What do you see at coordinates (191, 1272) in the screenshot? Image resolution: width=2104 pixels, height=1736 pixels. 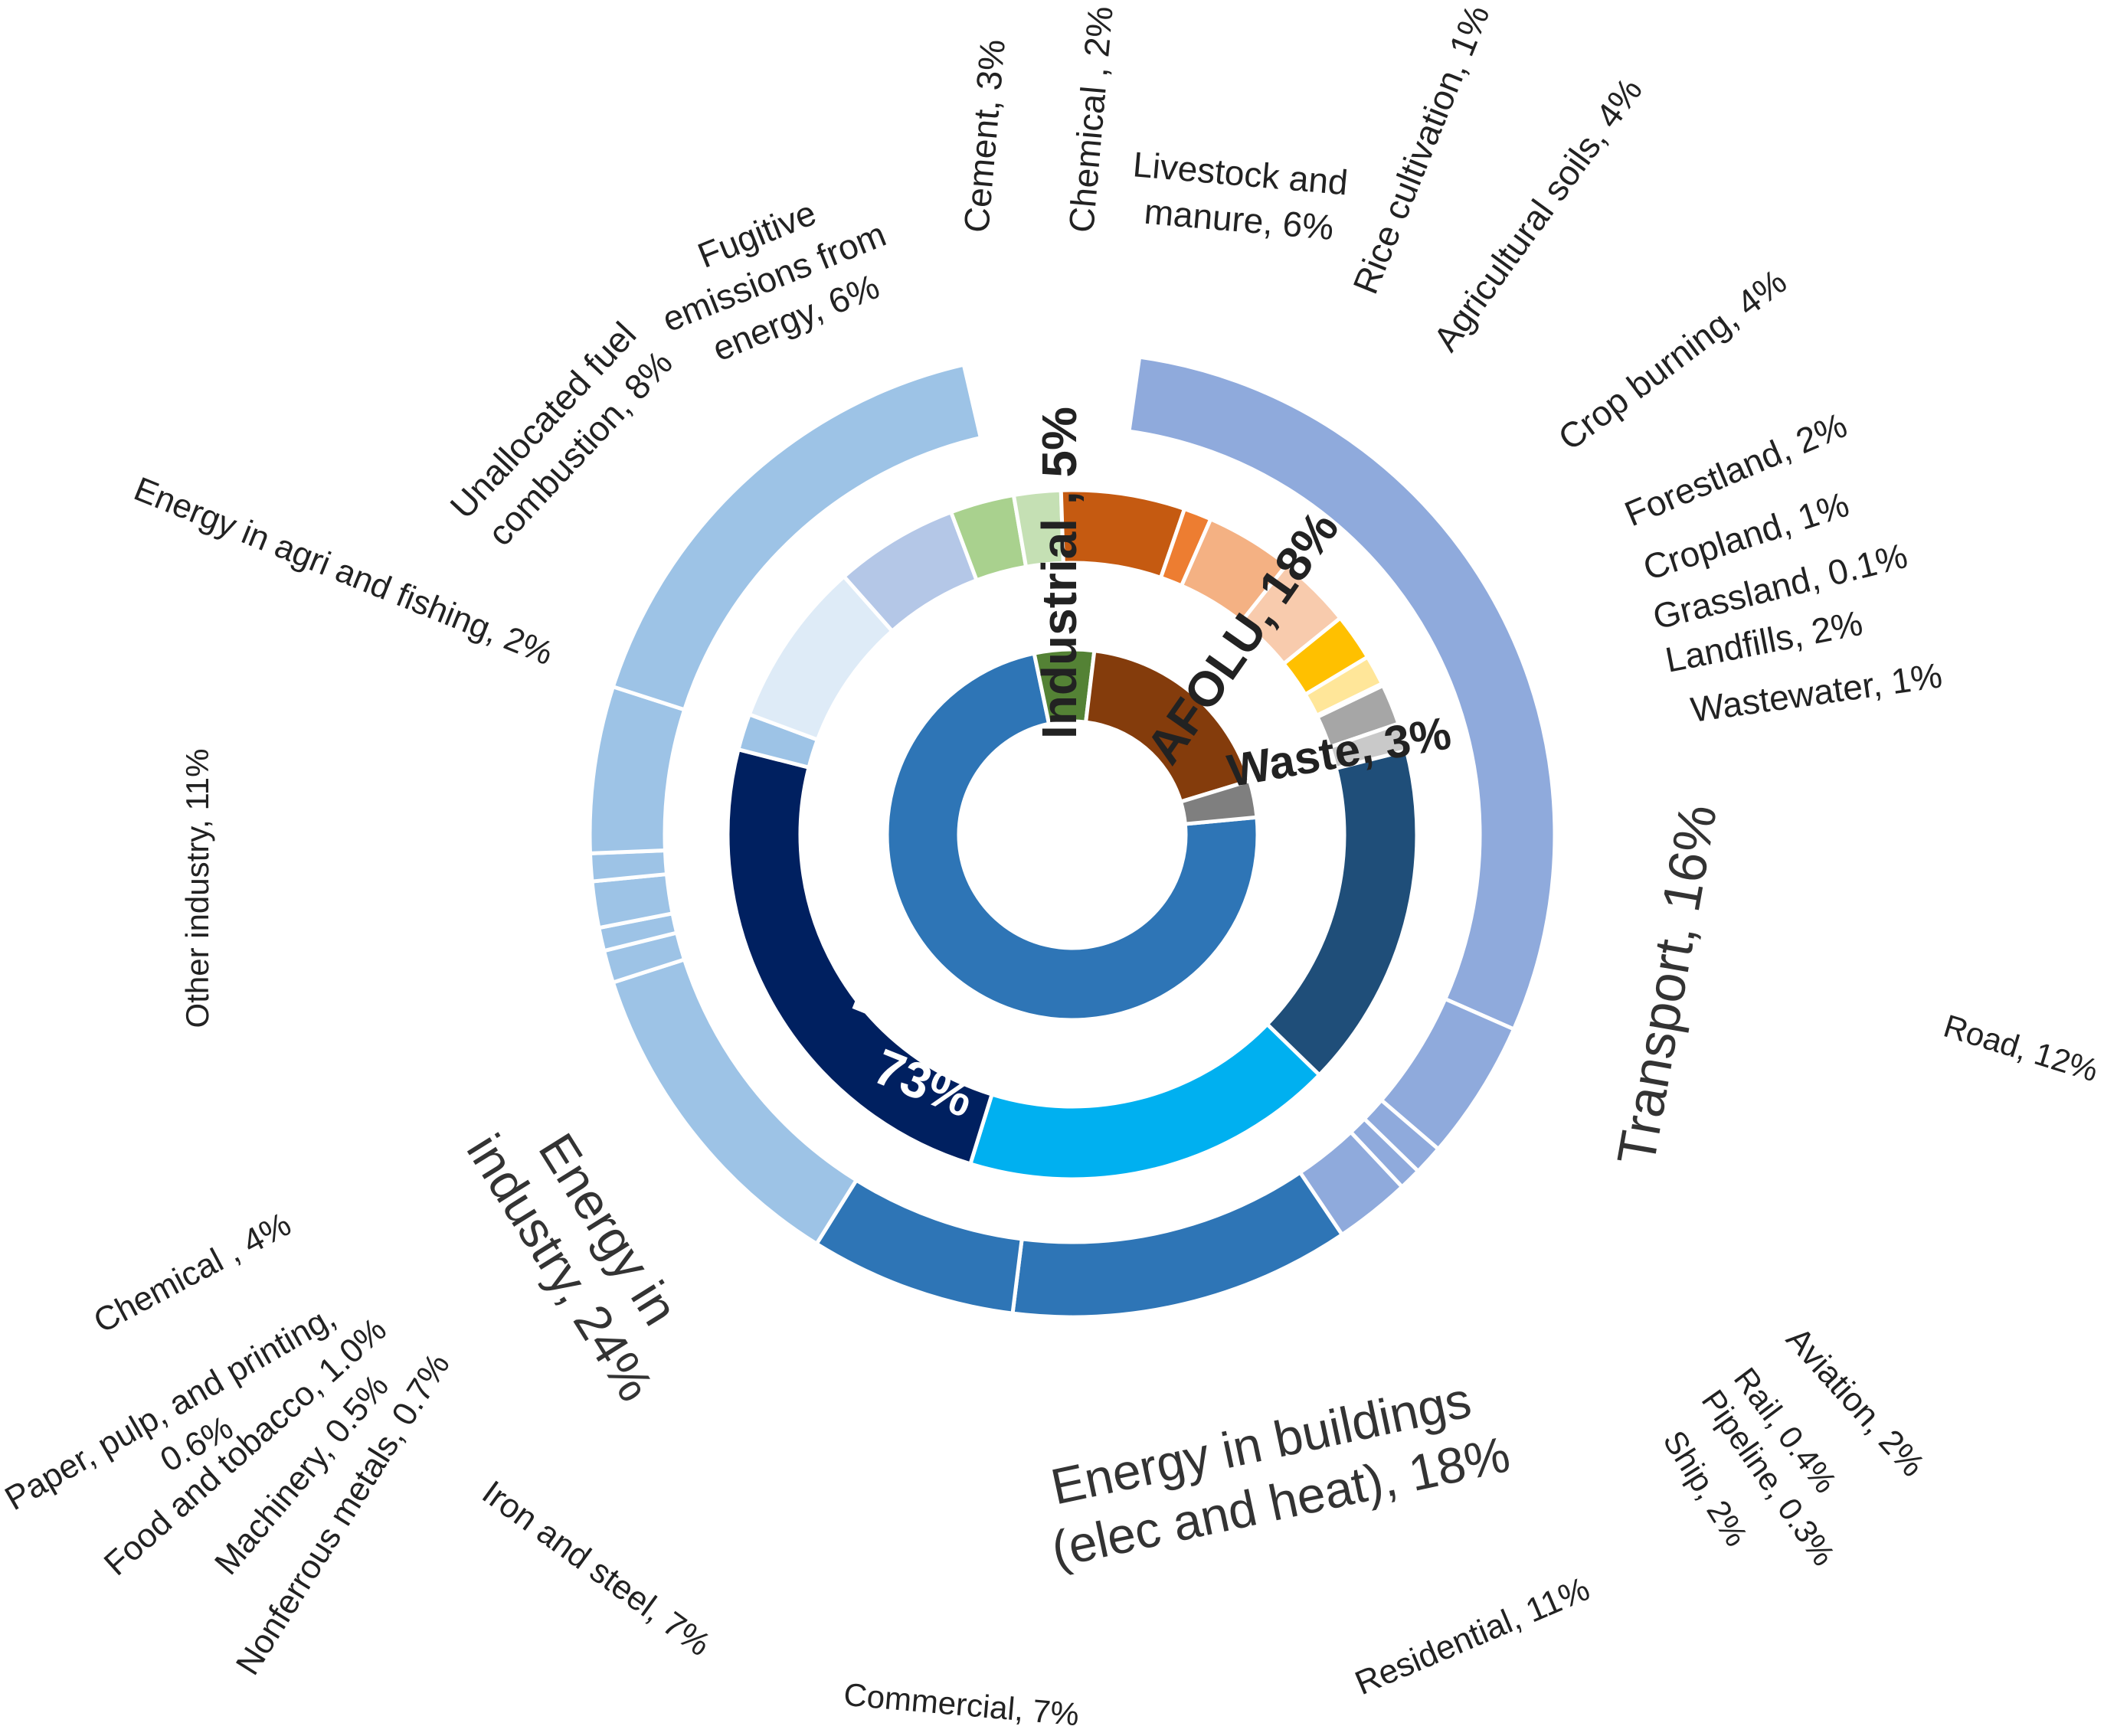 I see `label-chemical-energy: Chemical , 4%` at bounding box center [191, 1272].